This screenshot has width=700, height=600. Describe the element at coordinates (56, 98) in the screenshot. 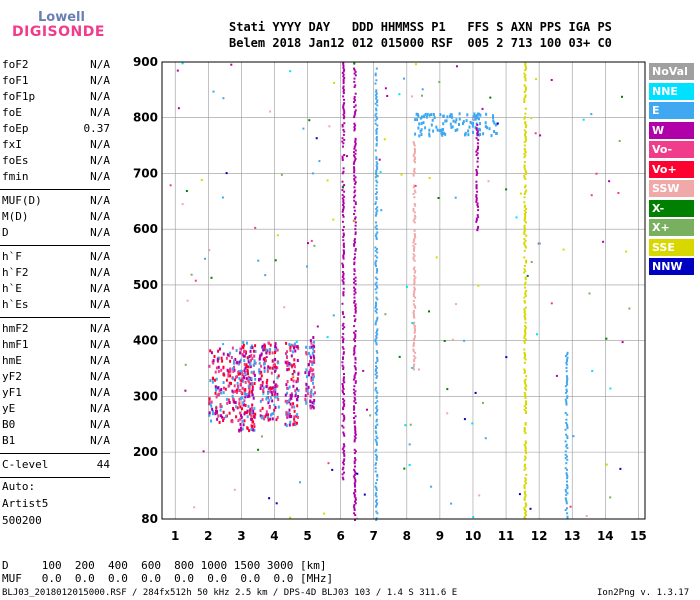

I see `param-row-fof1p: foF1p N/A` at that location.